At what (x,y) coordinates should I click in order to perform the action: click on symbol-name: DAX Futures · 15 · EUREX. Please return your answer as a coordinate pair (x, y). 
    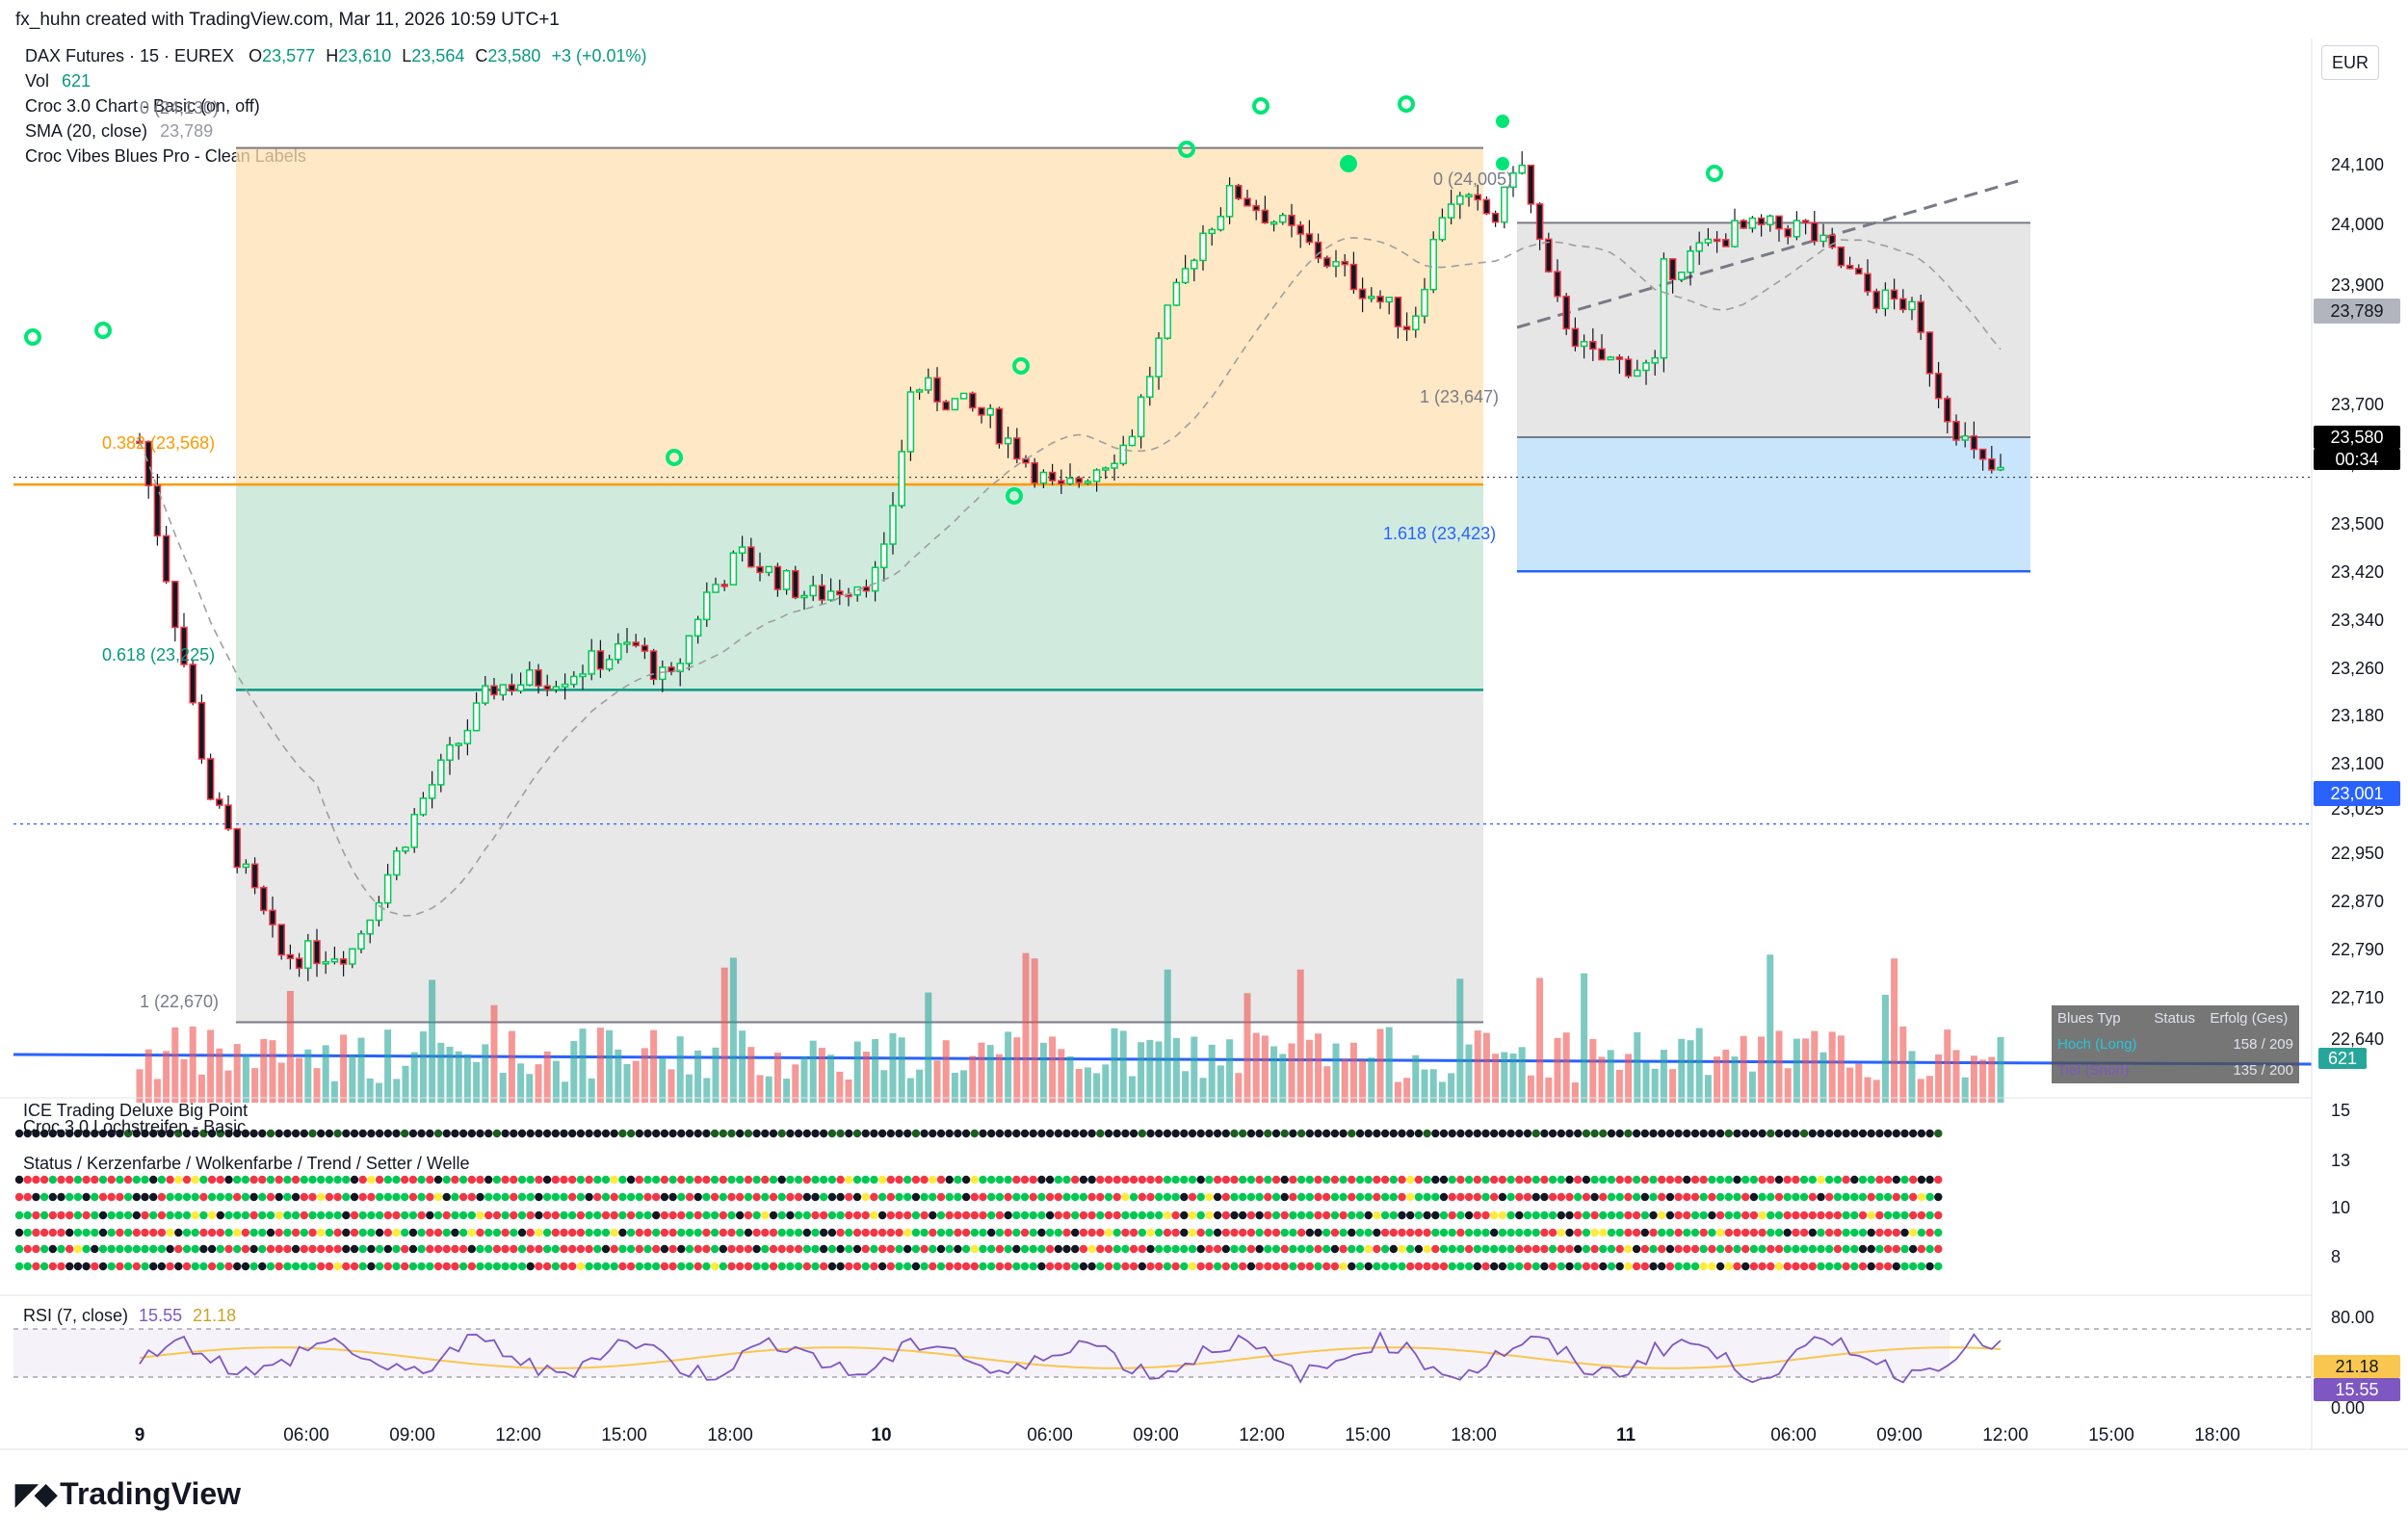
    Looking at the image, I should click on (130, 55).